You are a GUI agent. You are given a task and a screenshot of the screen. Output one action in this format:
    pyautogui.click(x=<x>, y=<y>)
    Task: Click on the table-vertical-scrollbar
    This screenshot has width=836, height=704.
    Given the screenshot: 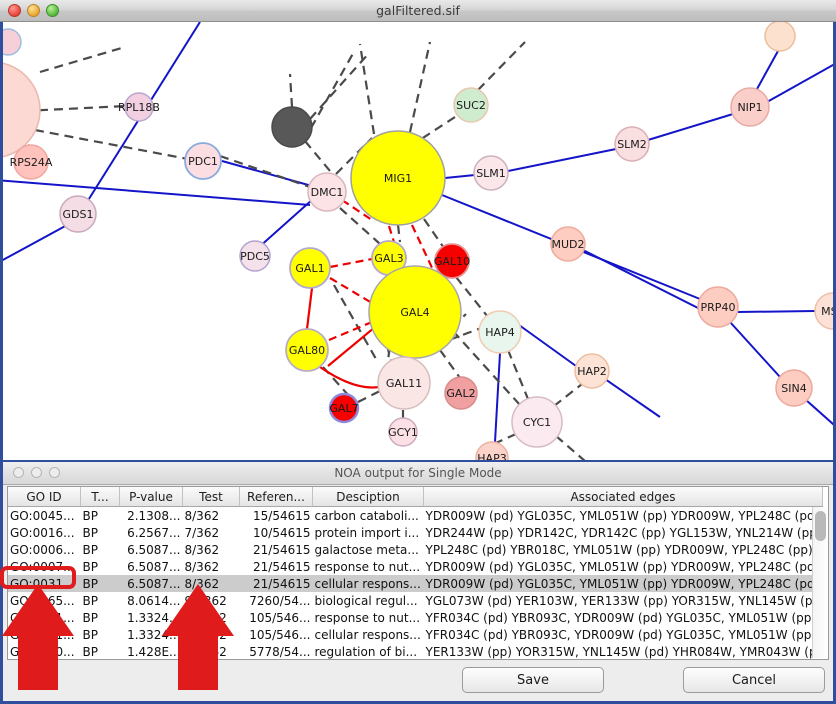 What is the action you would take?
    pyautogui.click(x=819, y=582)
    